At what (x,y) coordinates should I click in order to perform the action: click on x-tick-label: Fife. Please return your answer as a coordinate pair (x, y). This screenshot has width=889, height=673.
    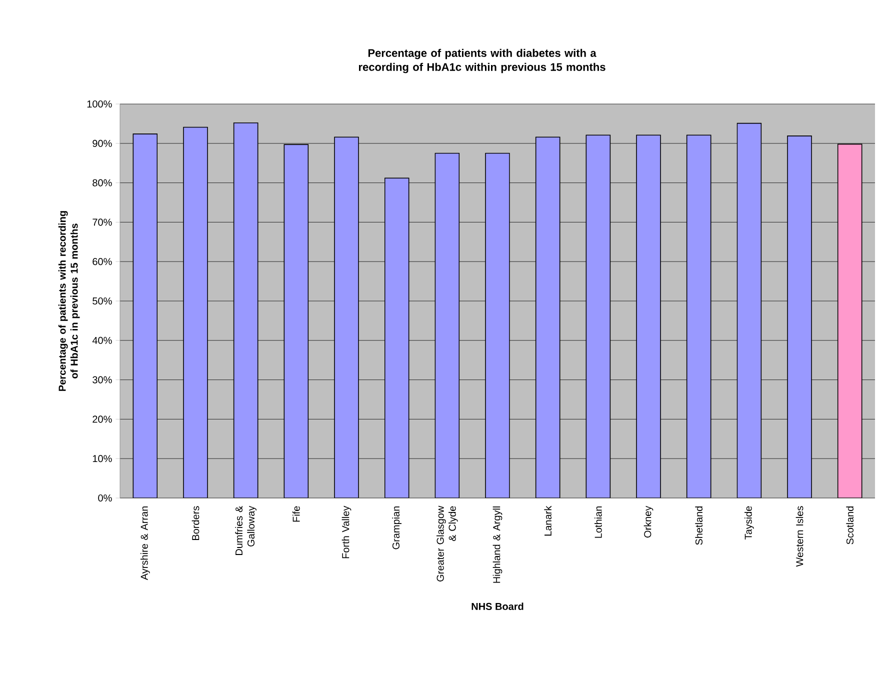
    Looking at the image, I should click on (296, 514).